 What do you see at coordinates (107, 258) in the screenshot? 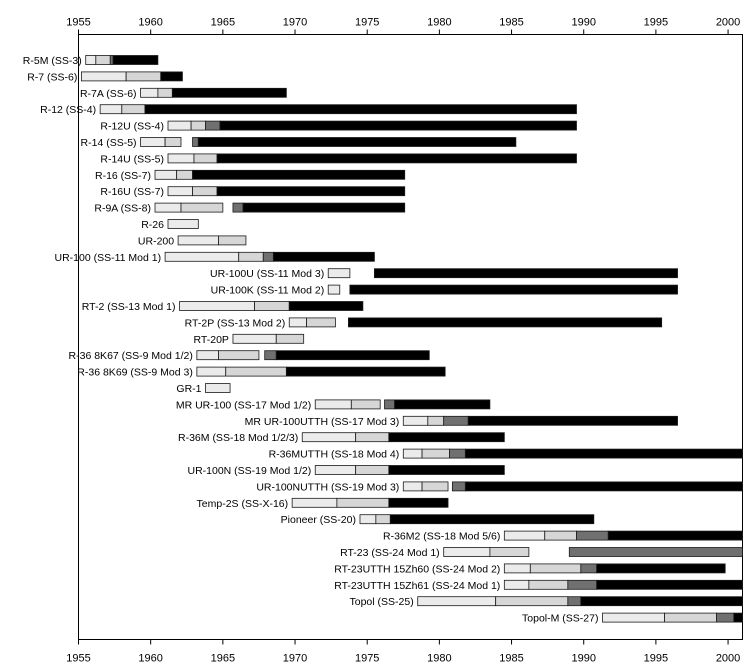
I see `row-label: UR-100 (SS-11 Mod 1)` at bounding box center [107, 258].